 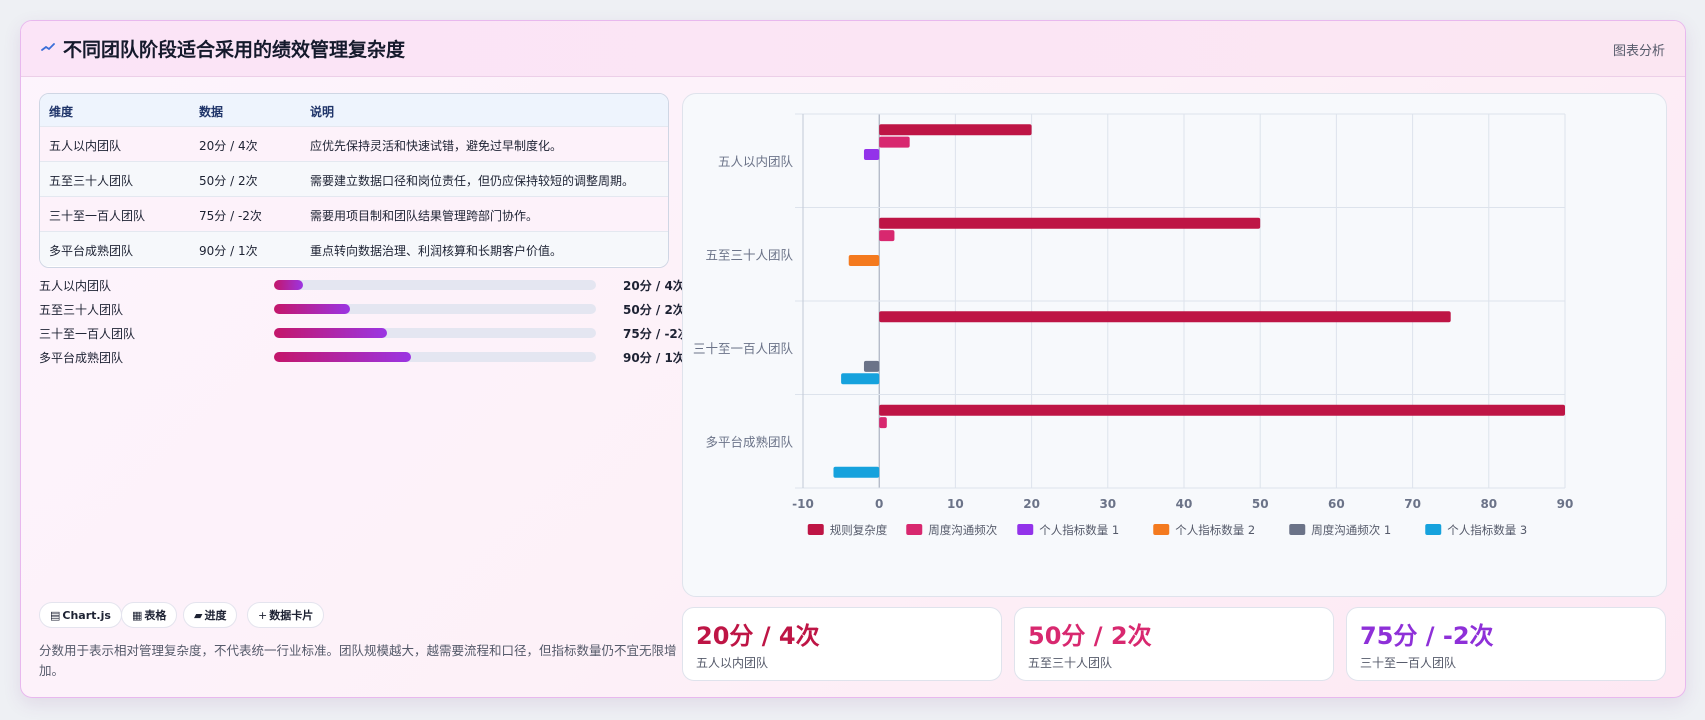 I want to click on legend-label: 个人指标数量 1, so click(x=1079, y=530).